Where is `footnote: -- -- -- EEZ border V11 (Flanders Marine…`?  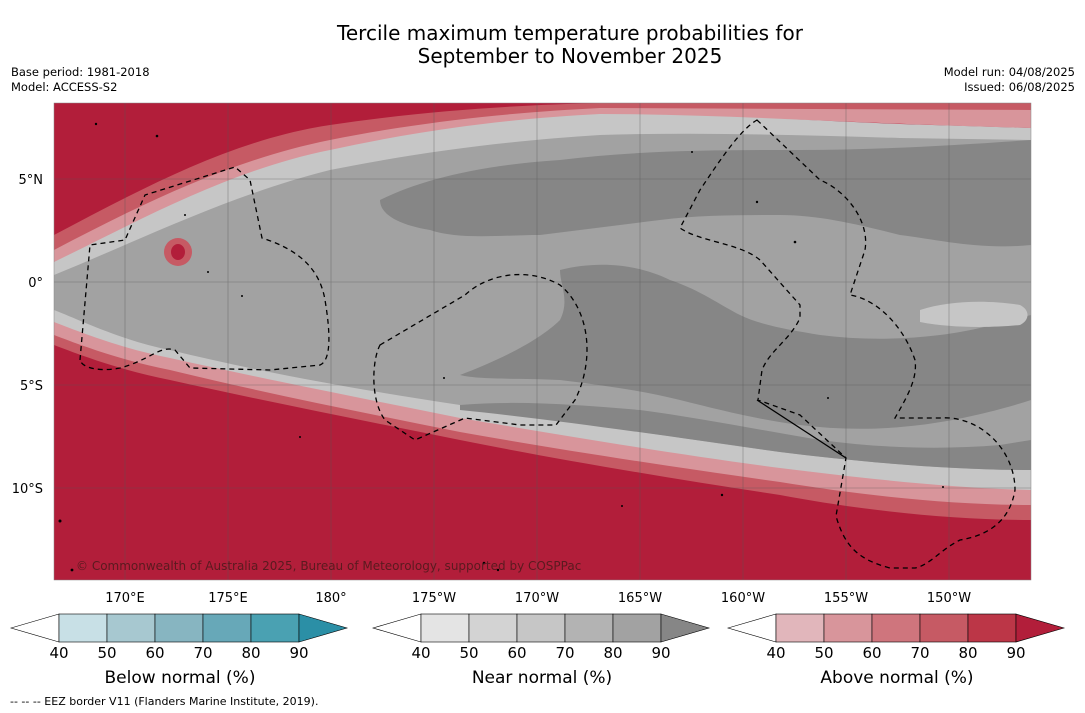 footnote: -- -- -- EEZ border V11 (Flanders Marine… is located at coordinates (164, 701).